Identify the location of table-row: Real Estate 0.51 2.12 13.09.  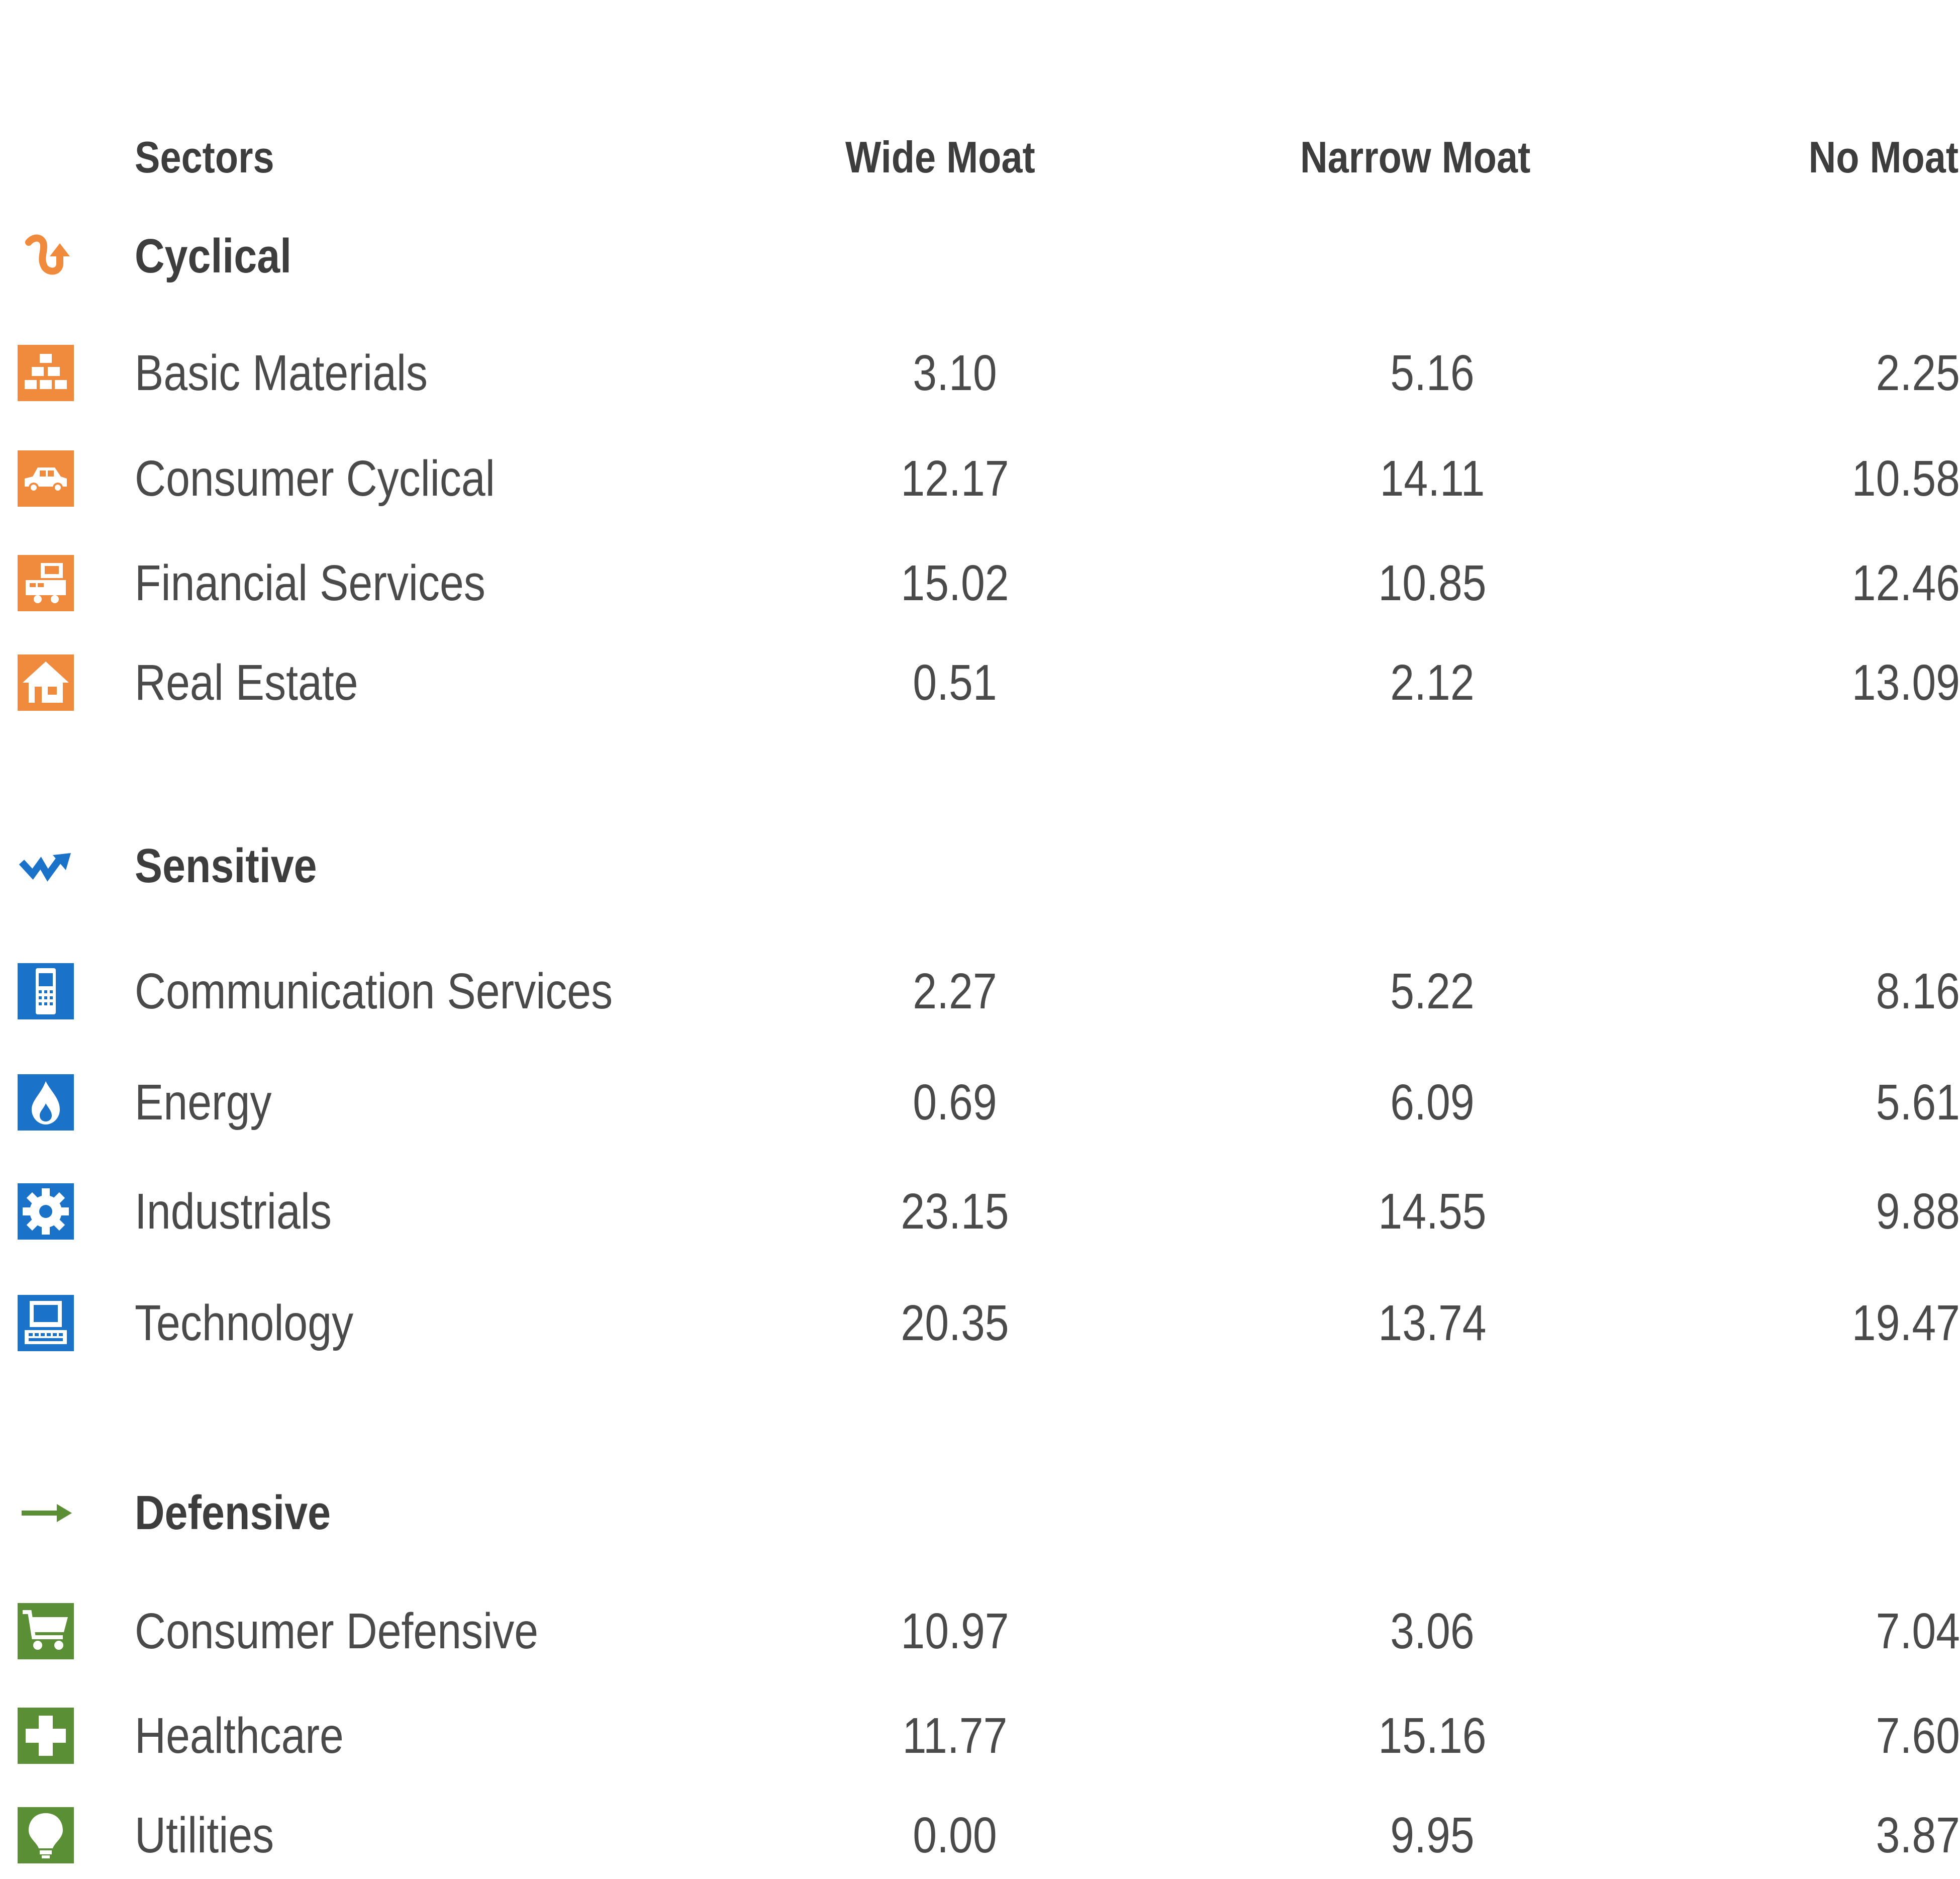
(980, 682).